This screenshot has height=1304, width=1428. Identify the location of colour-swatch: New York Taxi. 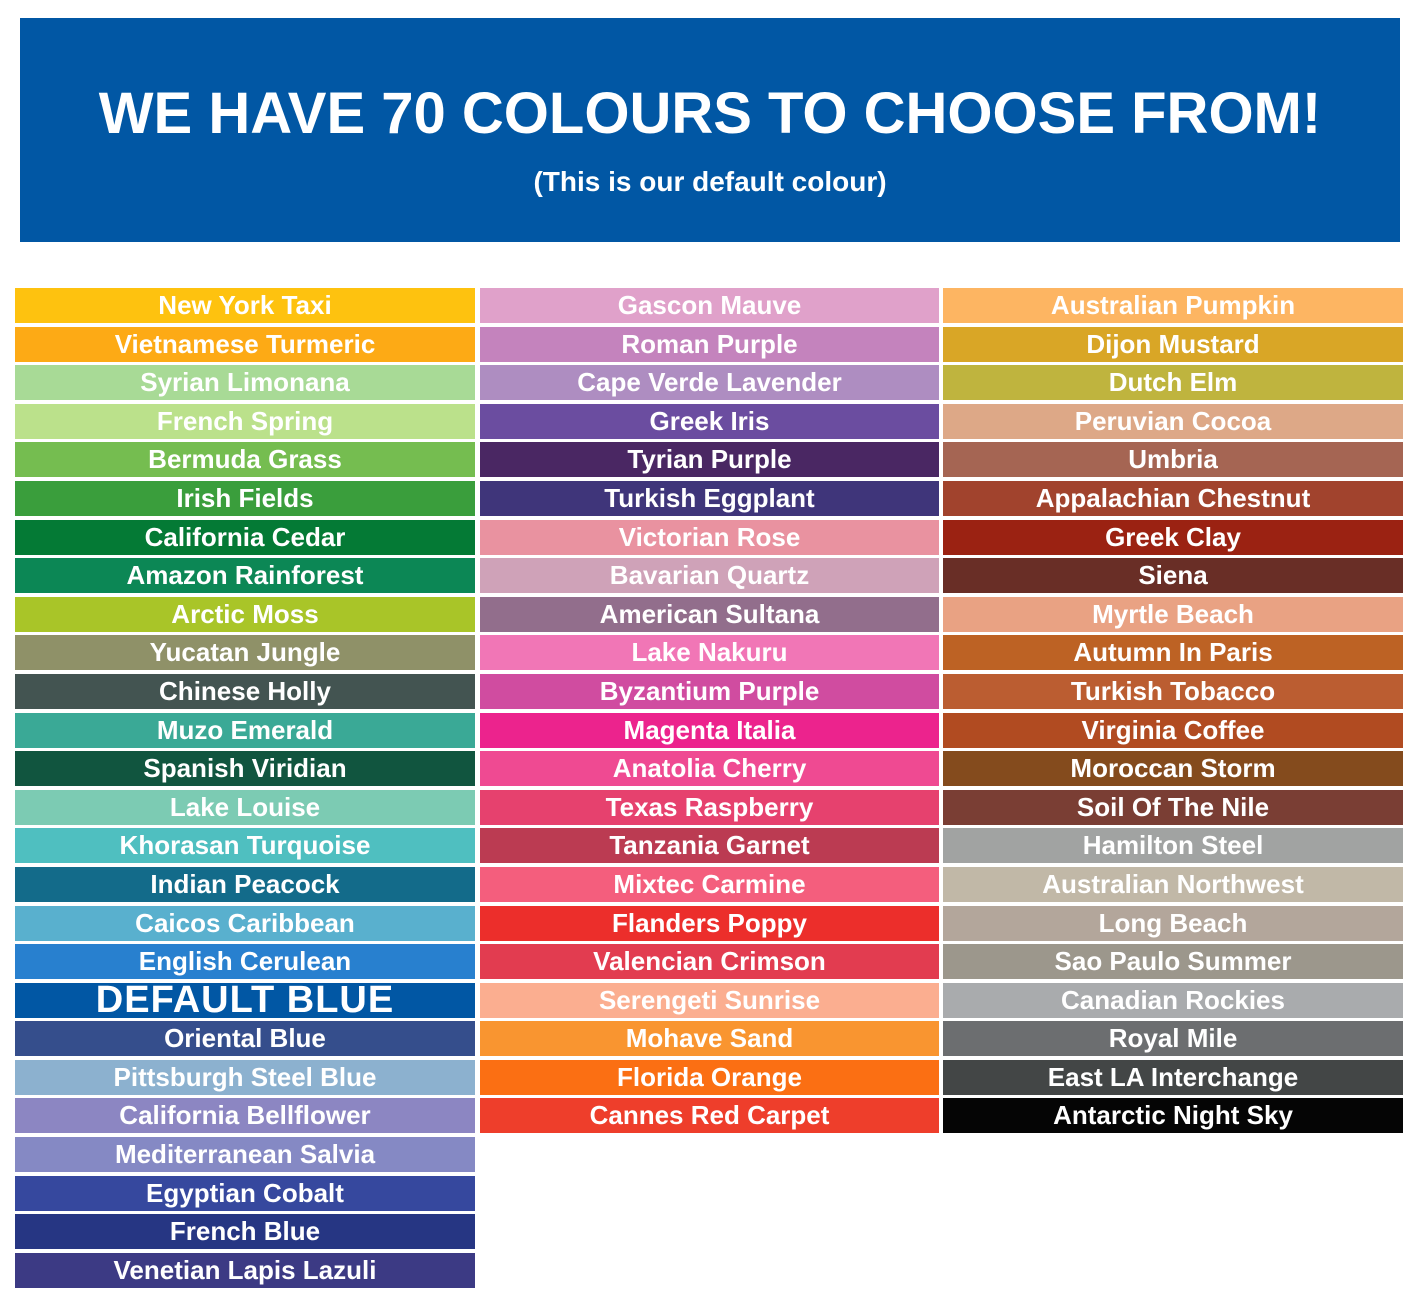
(245, 305).